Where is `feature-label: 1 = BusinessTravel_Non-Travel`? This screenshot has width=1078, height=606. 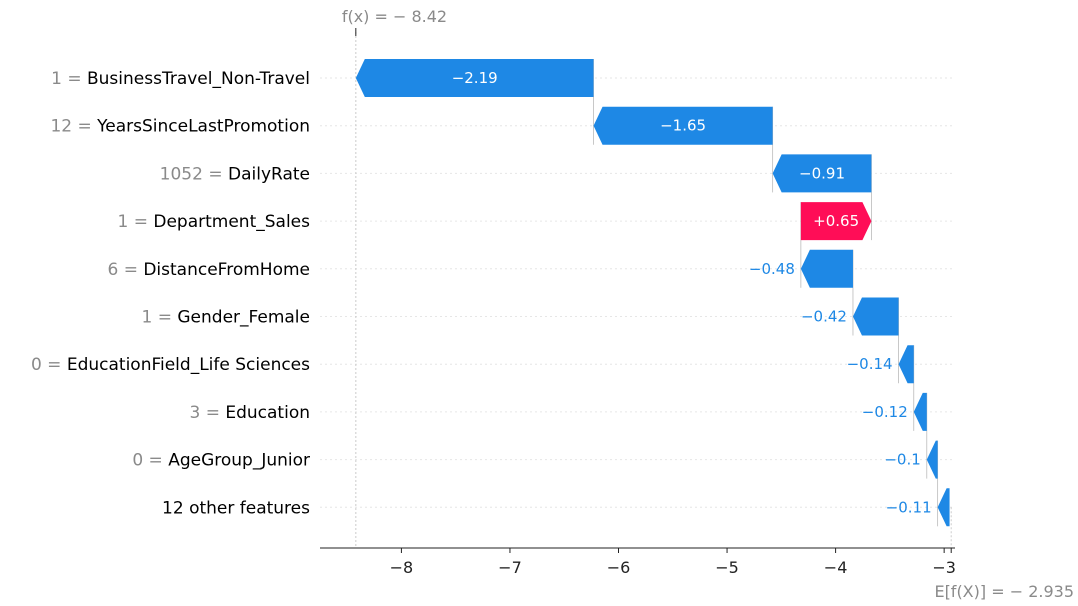 feature-label: 1 = BusinessTravel_Non-Travel is located at coordinates (180, 79).